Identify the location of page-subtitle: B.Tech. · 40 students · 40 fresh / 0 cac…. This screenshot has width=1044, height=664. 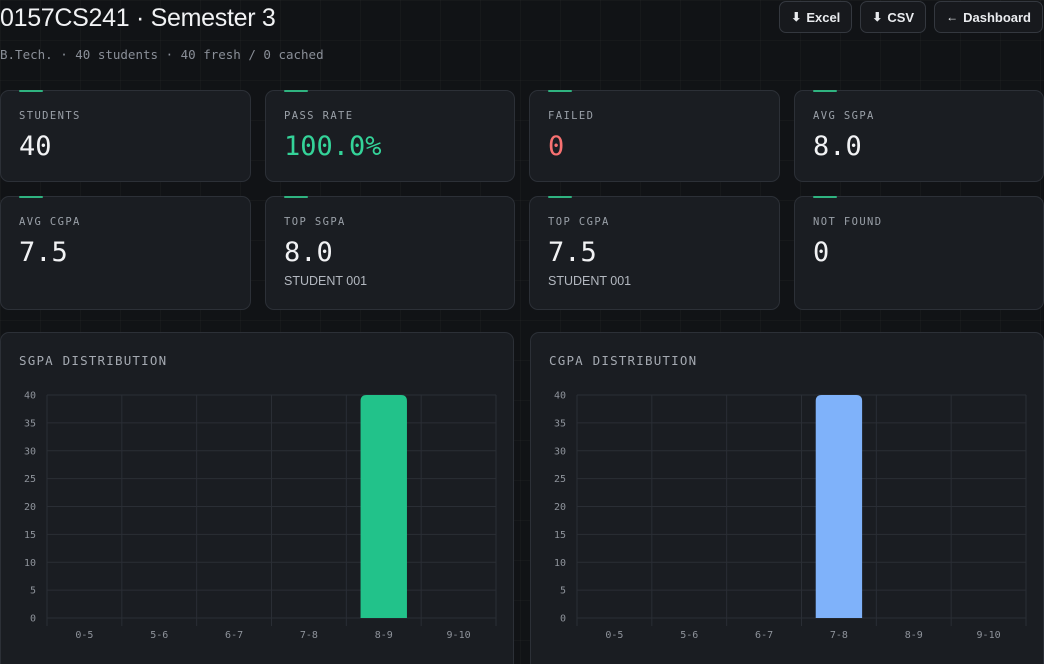
(162, 54).